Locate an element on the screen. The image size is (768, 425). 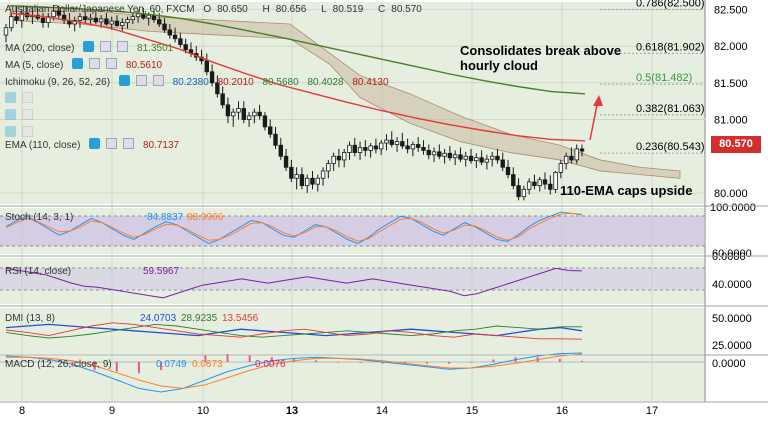
y-tick-label: 80.000 is located at coordinates (731, 194).